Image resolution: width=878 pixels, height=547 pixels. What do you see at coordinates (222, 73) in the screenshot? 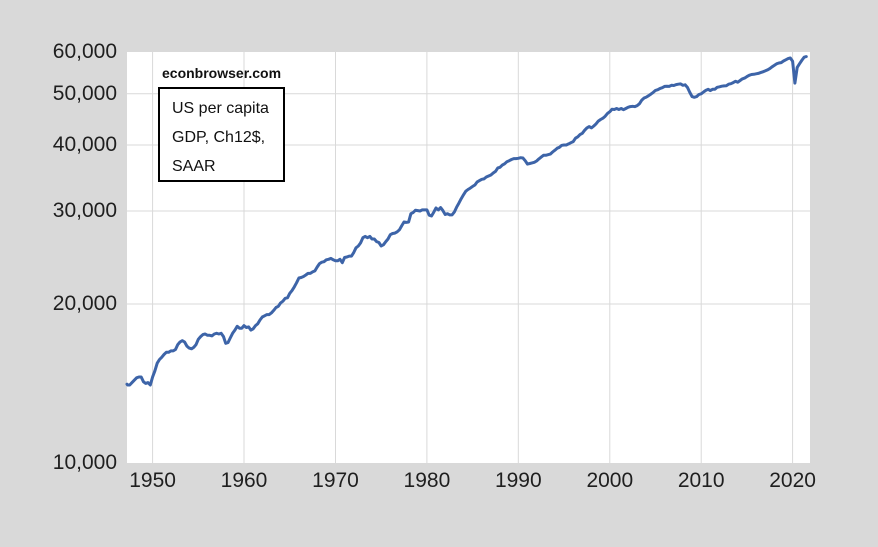
I see `watermark-econbrowser: econbrowser.com` at bounding box center [222, 73].